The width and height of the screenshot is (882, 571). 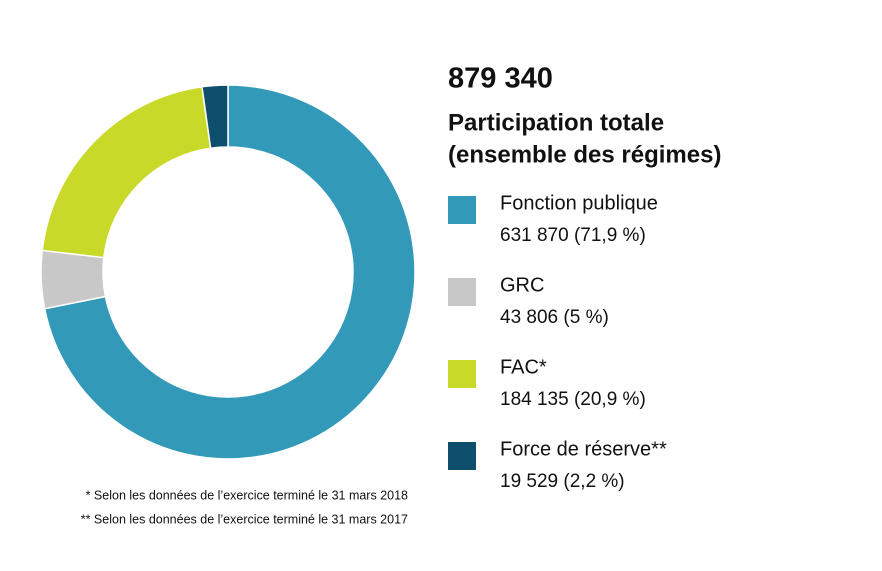 I want to click on legend-label: FAC*, so click(x=523, y=367).